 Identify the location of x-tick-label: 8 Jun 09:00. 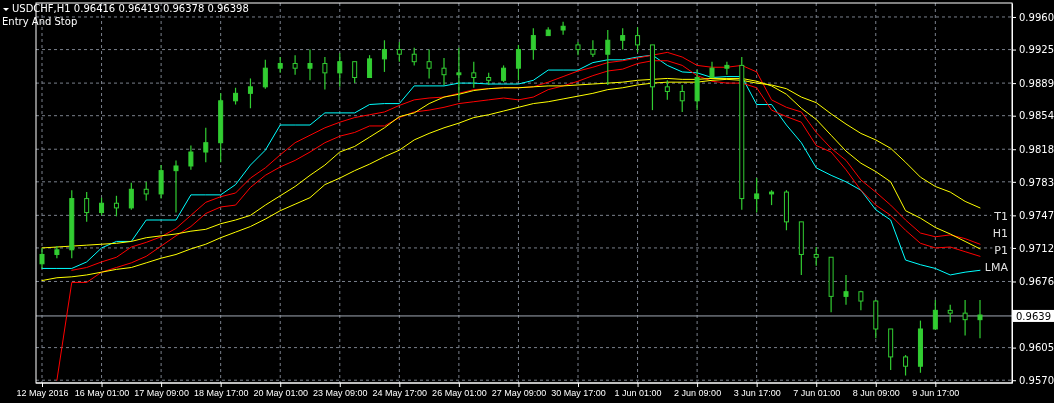
(876, 393).